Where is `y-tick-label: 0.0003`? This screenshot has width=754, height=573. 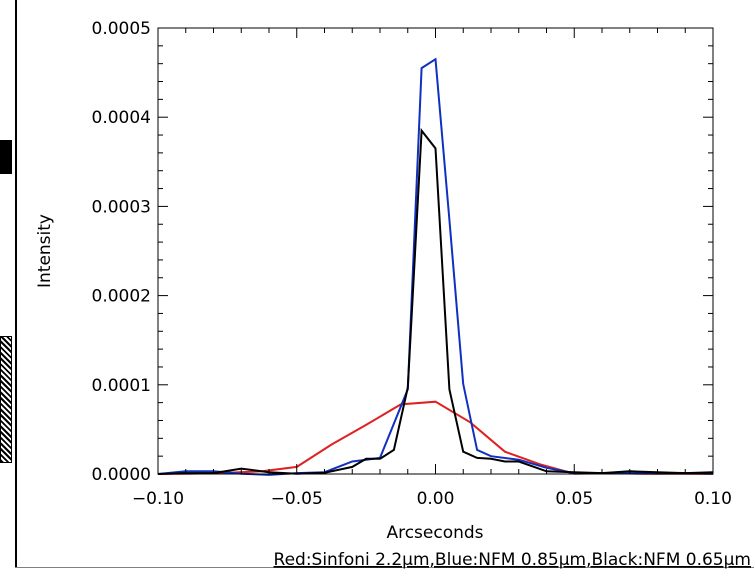 y-tick-label: 0.0003 is located at coordinates (121, 207).